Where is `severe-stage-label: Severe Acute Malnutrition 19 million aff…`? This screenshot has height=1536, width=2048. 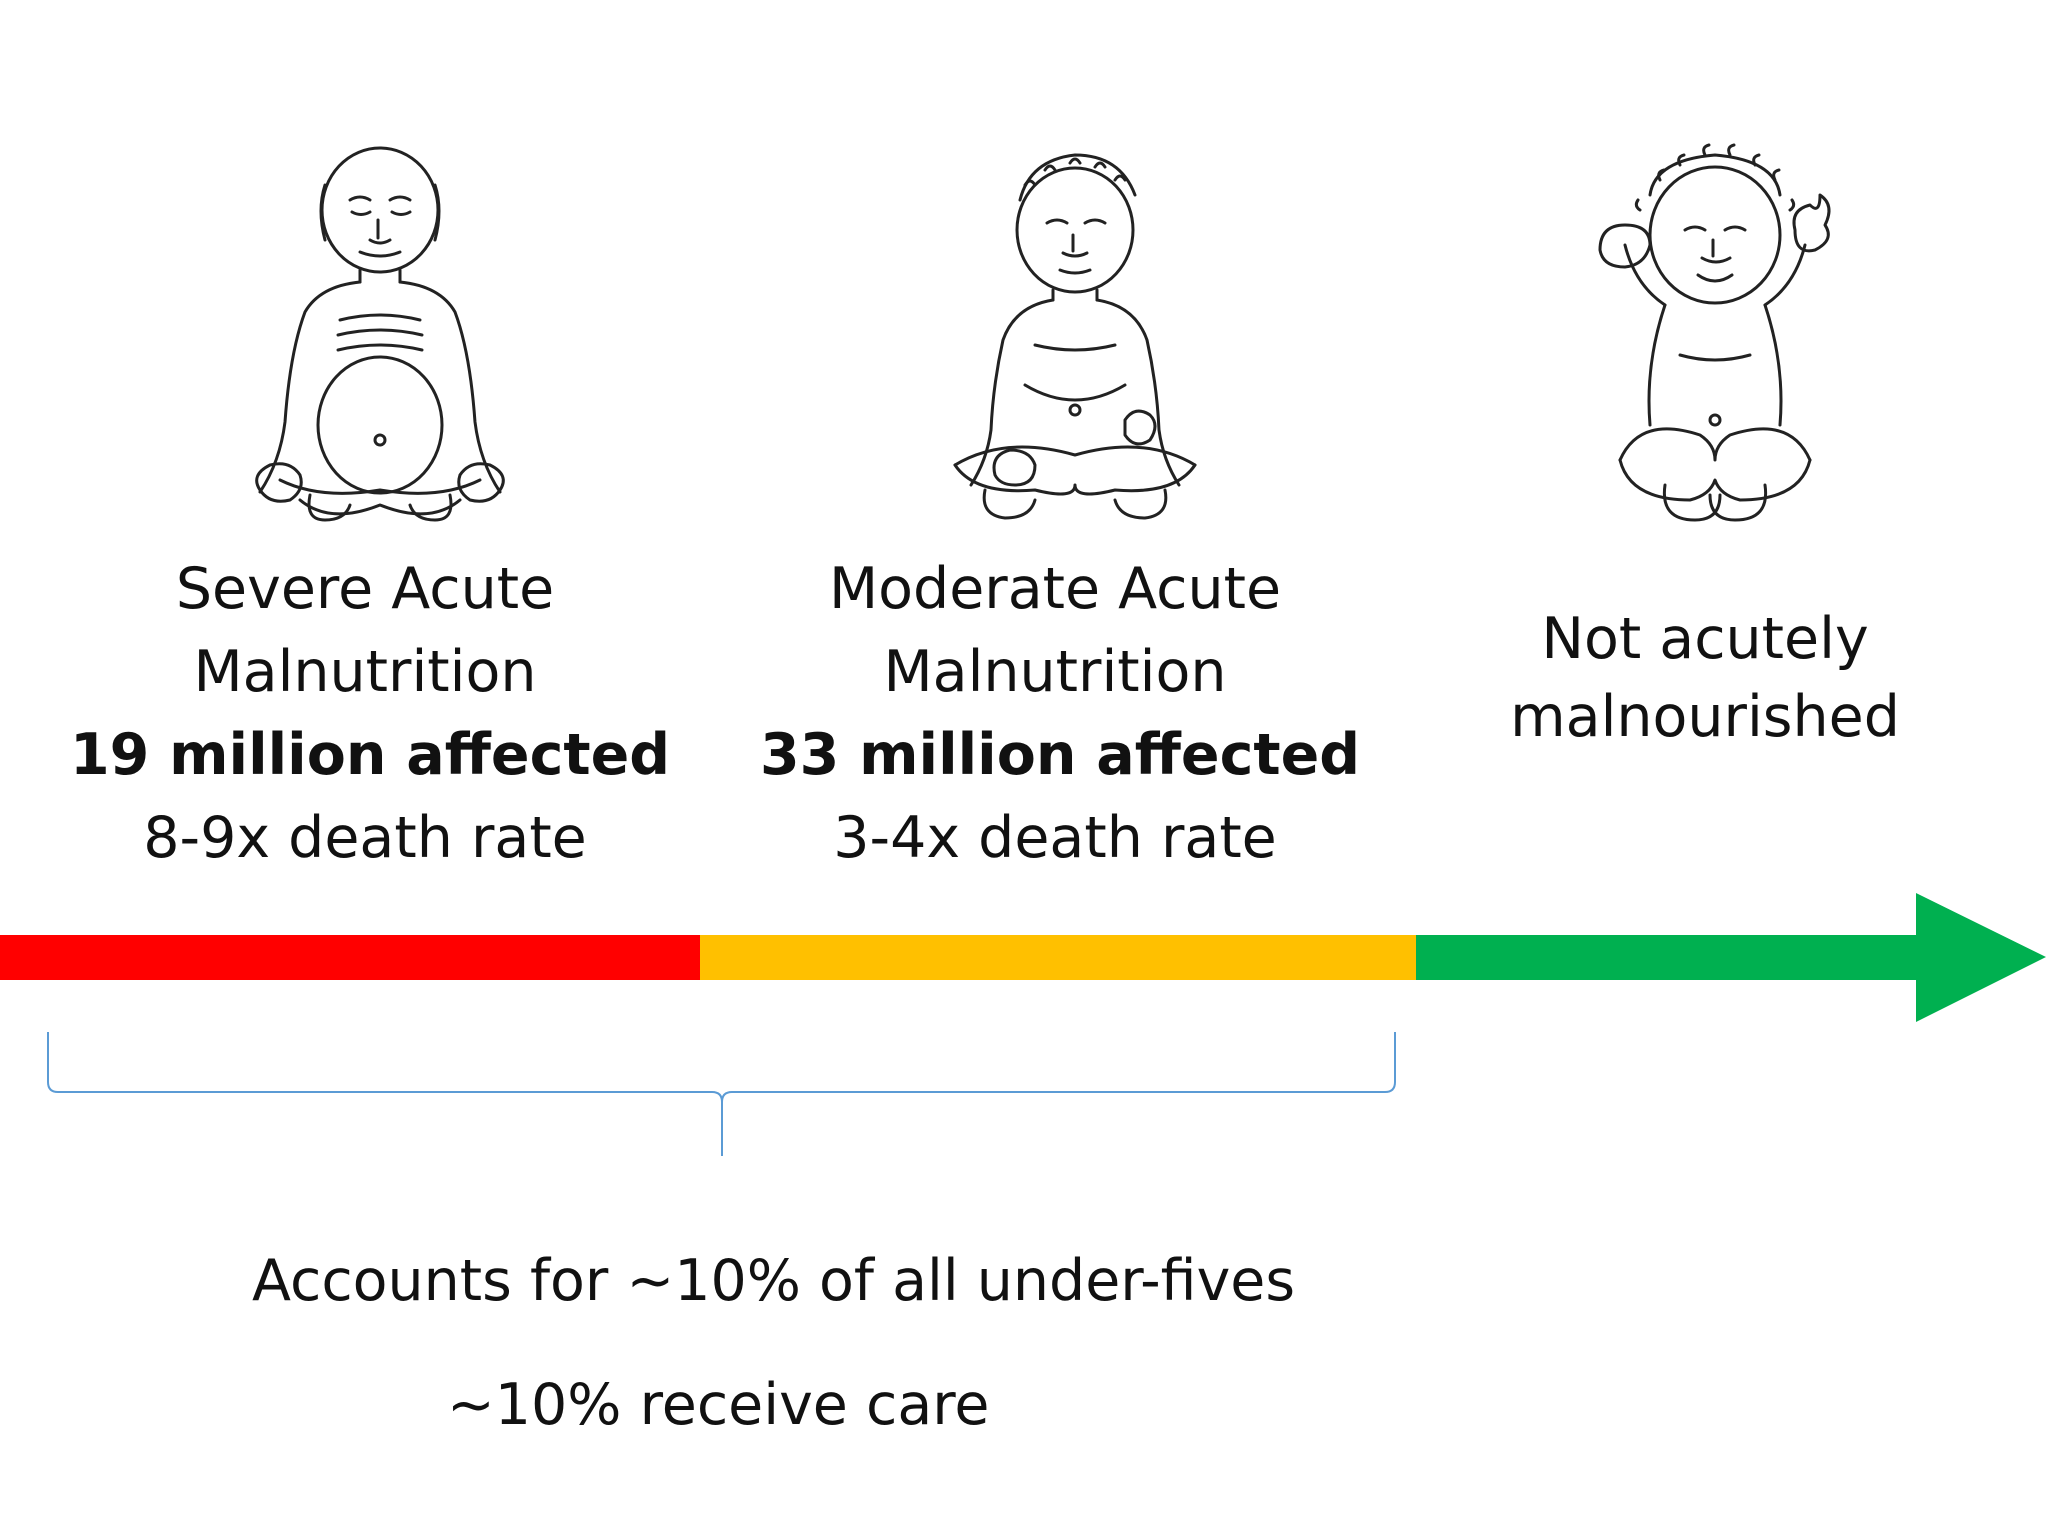 severe-stage-label: Severe Acute Malnutrition 19 million aff… is located at coordinates (370, 714).